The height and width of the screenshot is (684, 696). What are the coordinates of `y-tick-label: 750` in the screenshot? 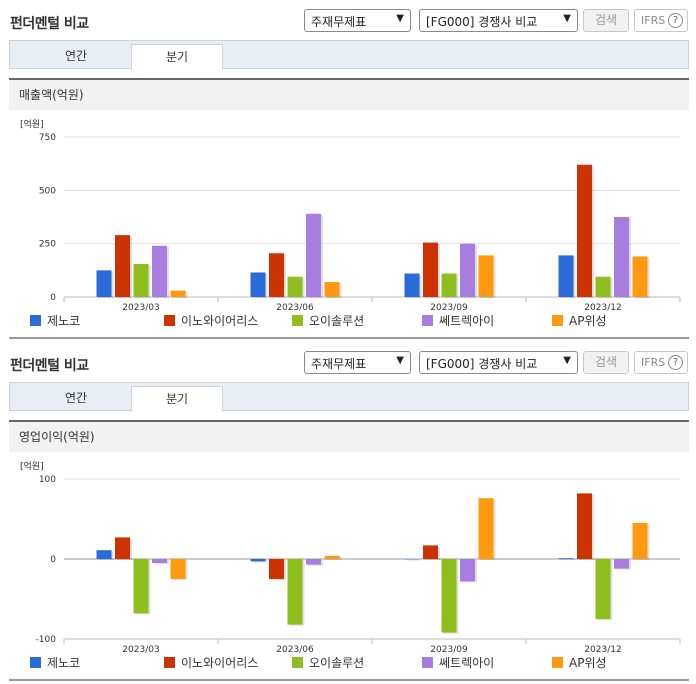 It's located at (47, 138).